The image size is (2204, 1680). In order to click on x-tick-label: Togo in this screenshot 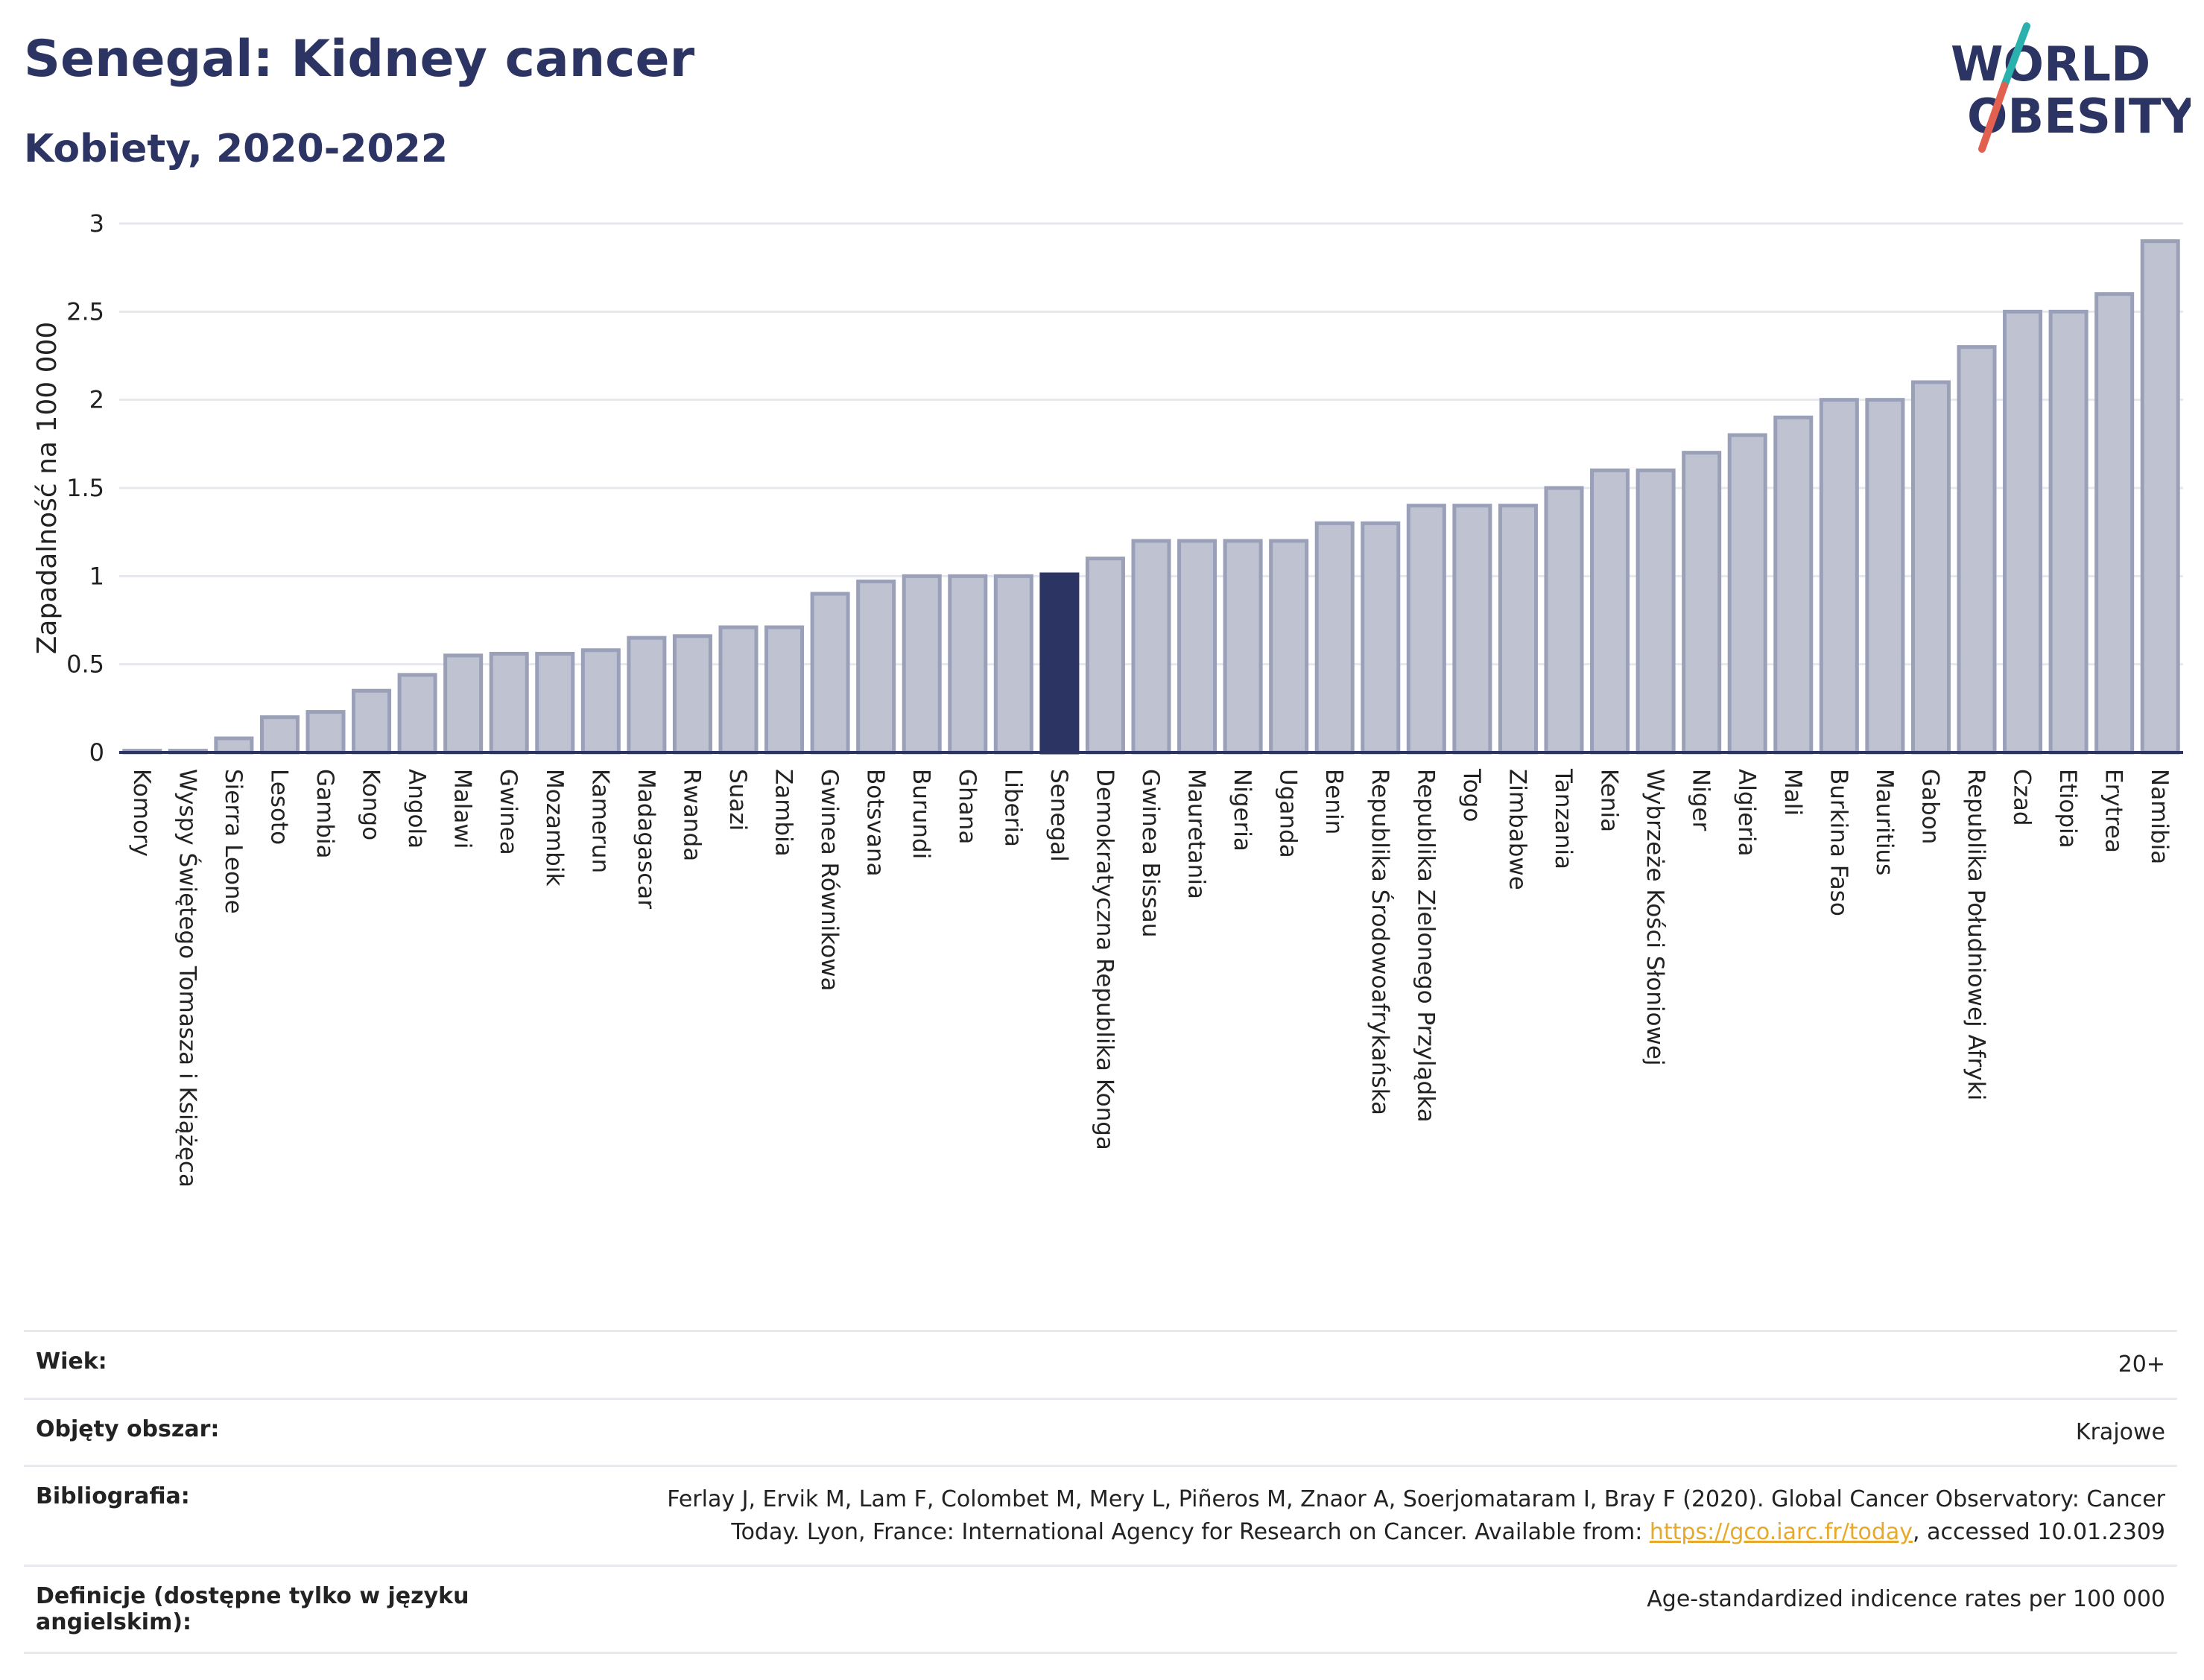, I will do `click(1471, 795)`.